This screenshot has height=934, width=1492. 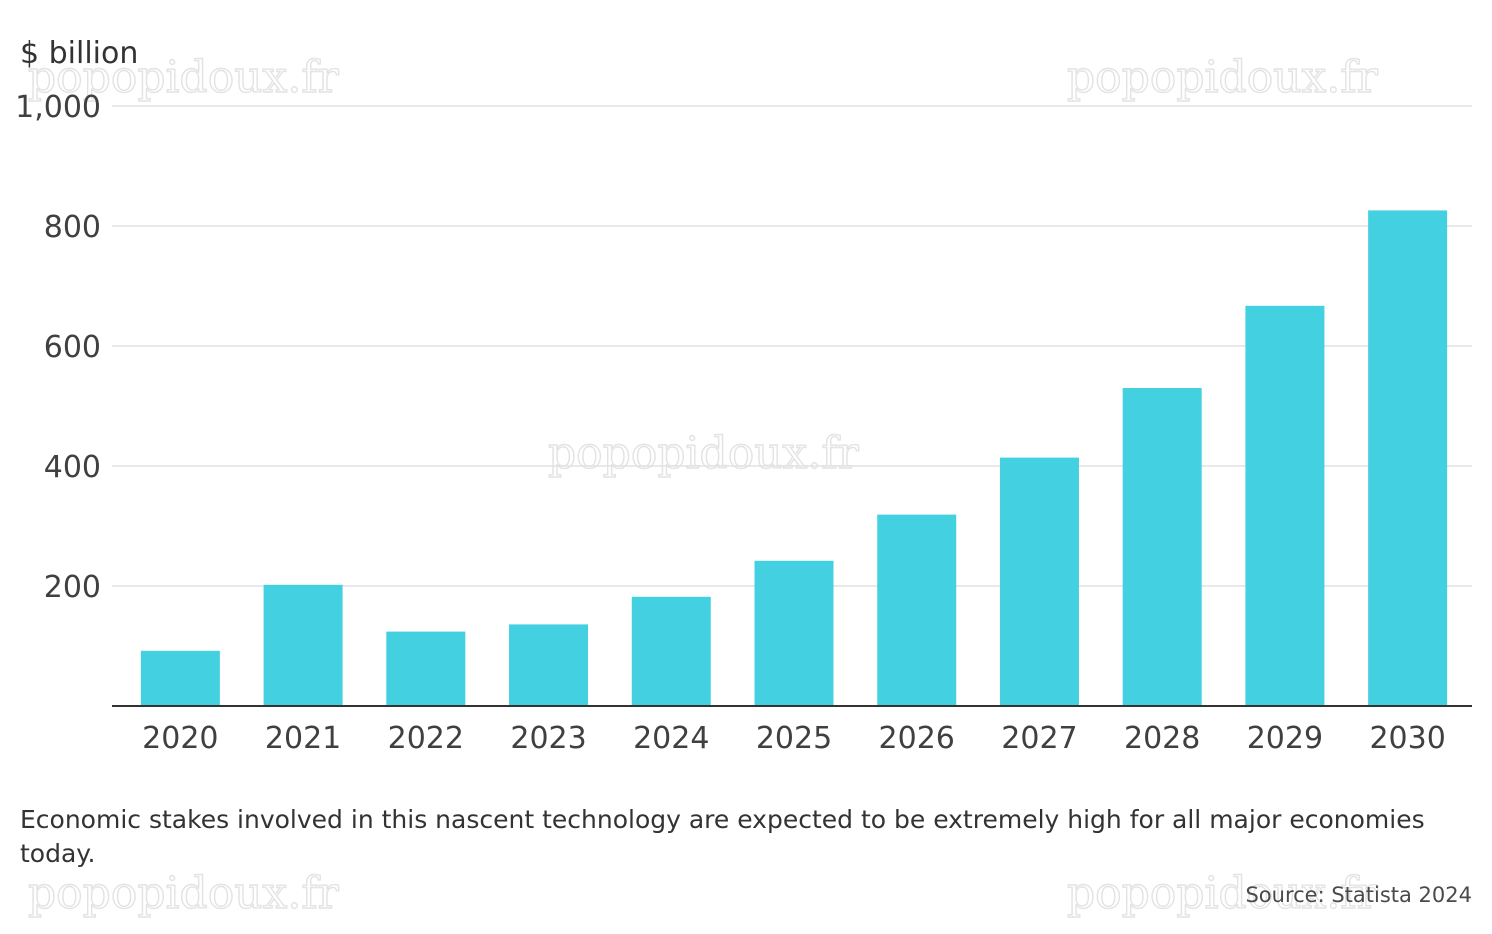 What do you see at coordinates (1407, 738) in the screenshot?
I see `x-tick-label: 2030` at bounding box center [1407, 738].